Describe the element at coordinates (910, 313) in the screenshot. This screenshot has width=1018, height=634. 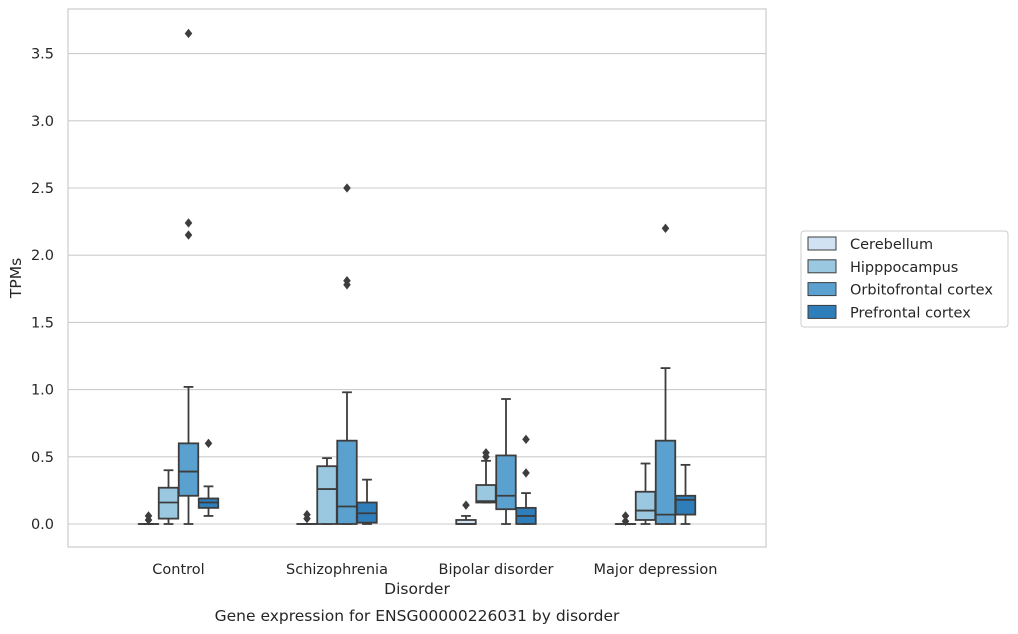
I see `legend-label-prefrontal-cortex: Prefrontal cortex` at that location.